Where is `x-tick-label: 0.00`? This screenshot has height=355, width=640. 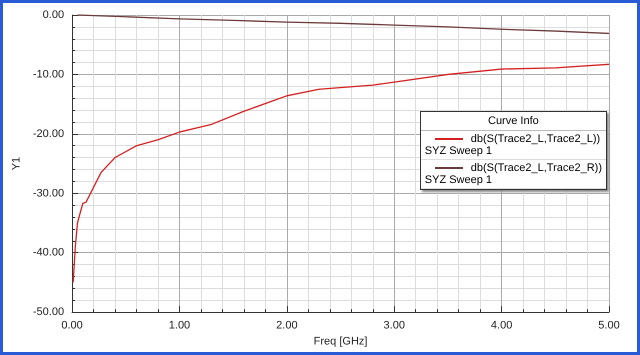
x-tick-label: 0.00 is located at coordinates (72, 326).